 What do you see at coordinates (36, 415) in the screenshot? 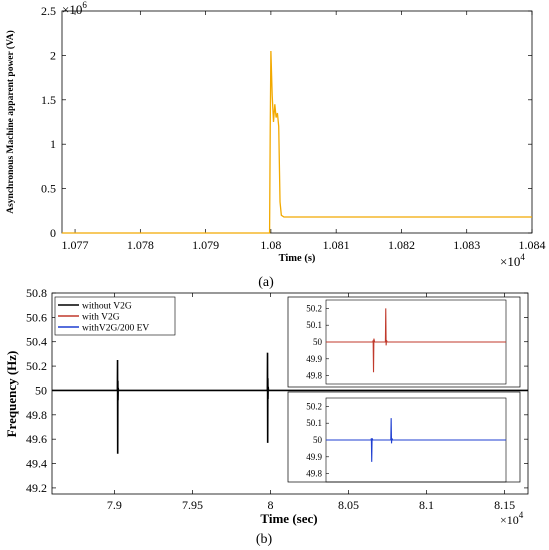
I see `y-tick-label: 49.8` at bounding box center [36, 415].